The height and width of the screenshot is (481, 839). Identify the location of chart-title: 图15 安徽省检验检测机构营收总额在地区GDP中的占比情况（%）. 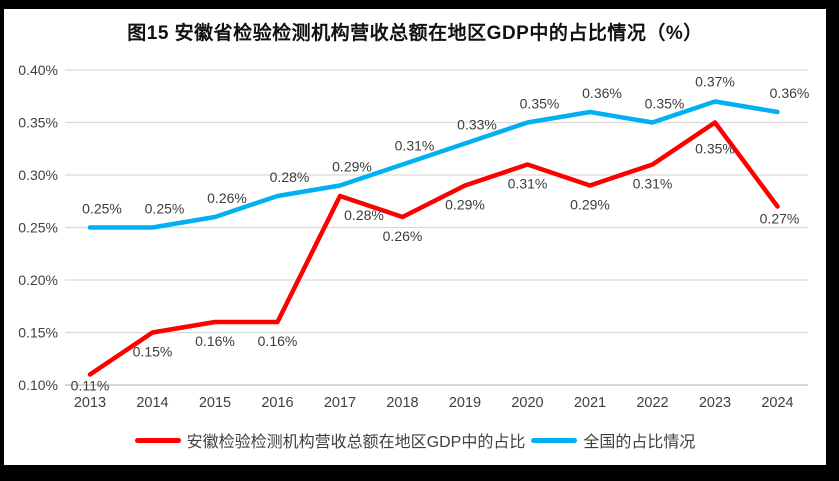
(415, 33).